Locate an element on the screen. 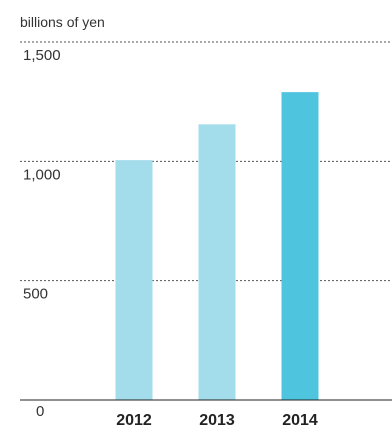 The image size is (392, 427). x-tick-label: 2013 is located at coordinates (217, 419).